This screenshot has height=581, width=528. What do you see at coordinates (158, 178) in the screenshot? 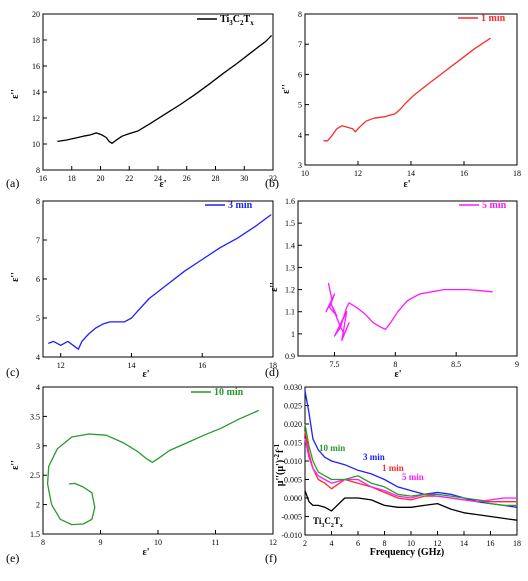
I see `xtick-label-a-4: 24` at bounding box center [158, 178].